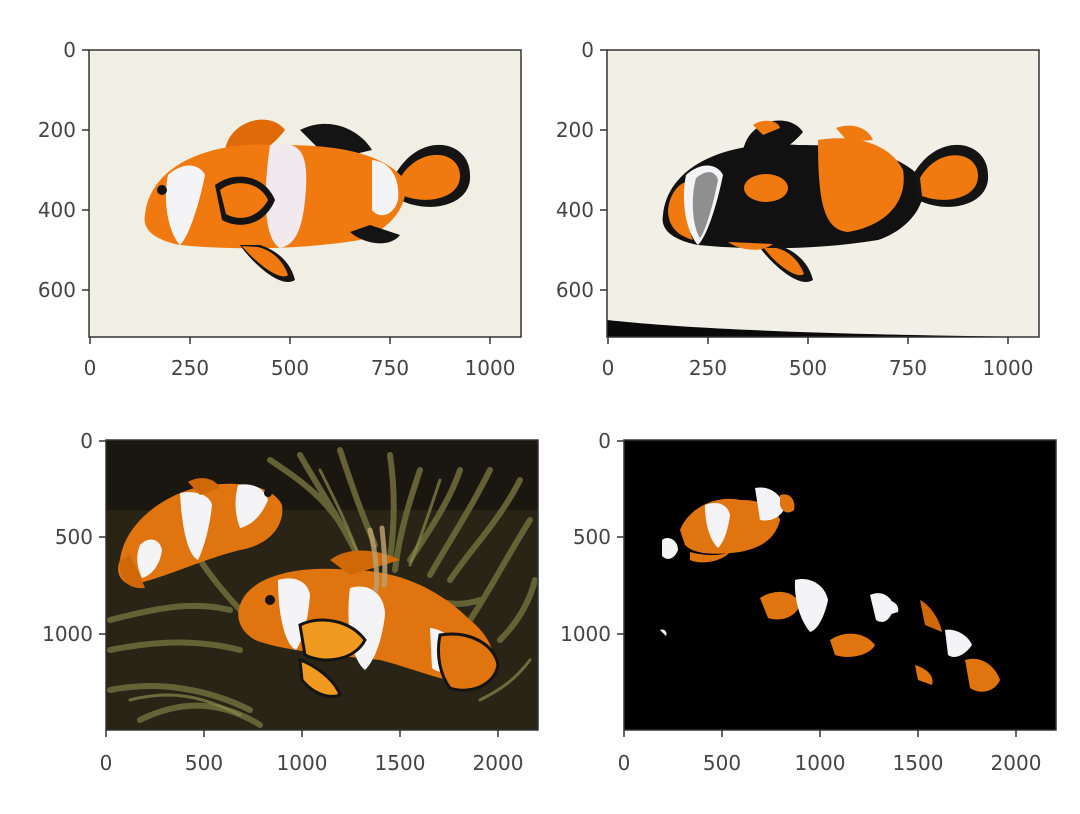 This screenshot has width=1080, height=814. What do you see at coordinates (830, 589) in the screenshot?
I see `segmented-fish-fragments` at bounding box center [830, 589].